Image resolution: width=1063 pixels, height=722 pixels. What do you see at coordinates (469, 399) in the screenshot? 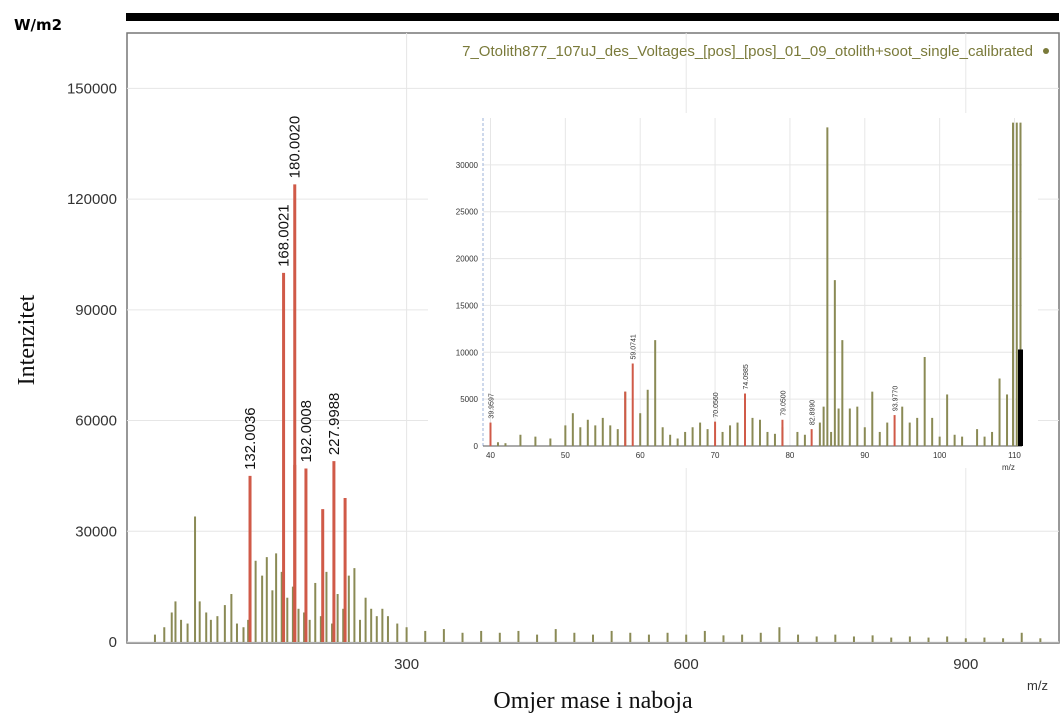
I see `y-tick-label: 5000` at bounding box center [469, 399].